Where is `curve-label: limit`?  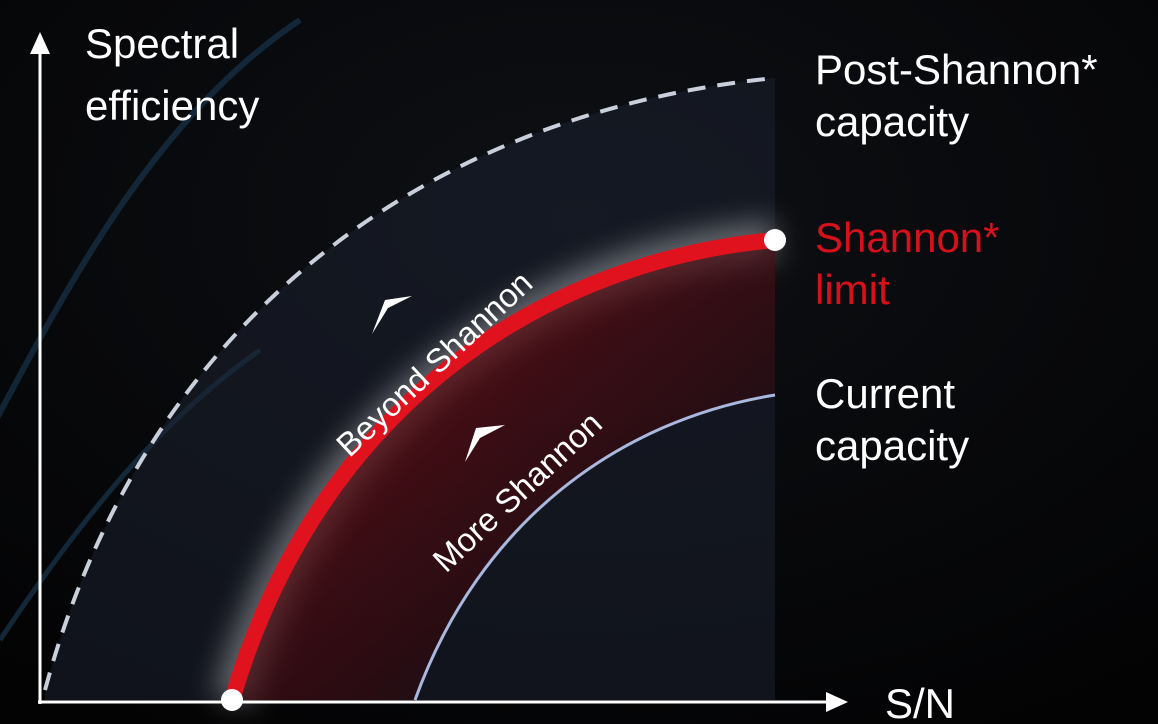 curve-label: limit is located at coordinates (852, 289).